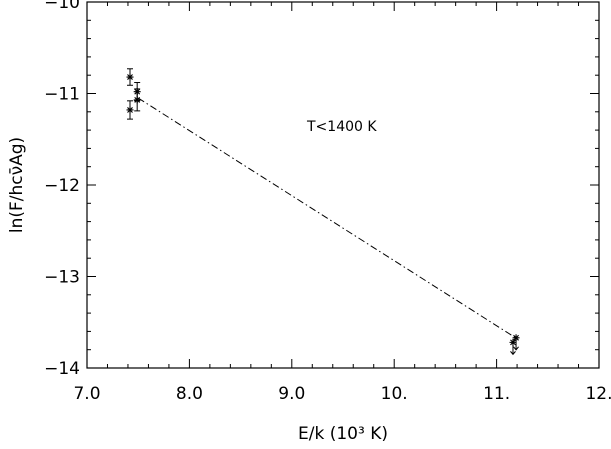 This screenshot has height=449, width=611. I want to click on y-axis-label: ln(F/hcν̄Ag), so click(17, 185).